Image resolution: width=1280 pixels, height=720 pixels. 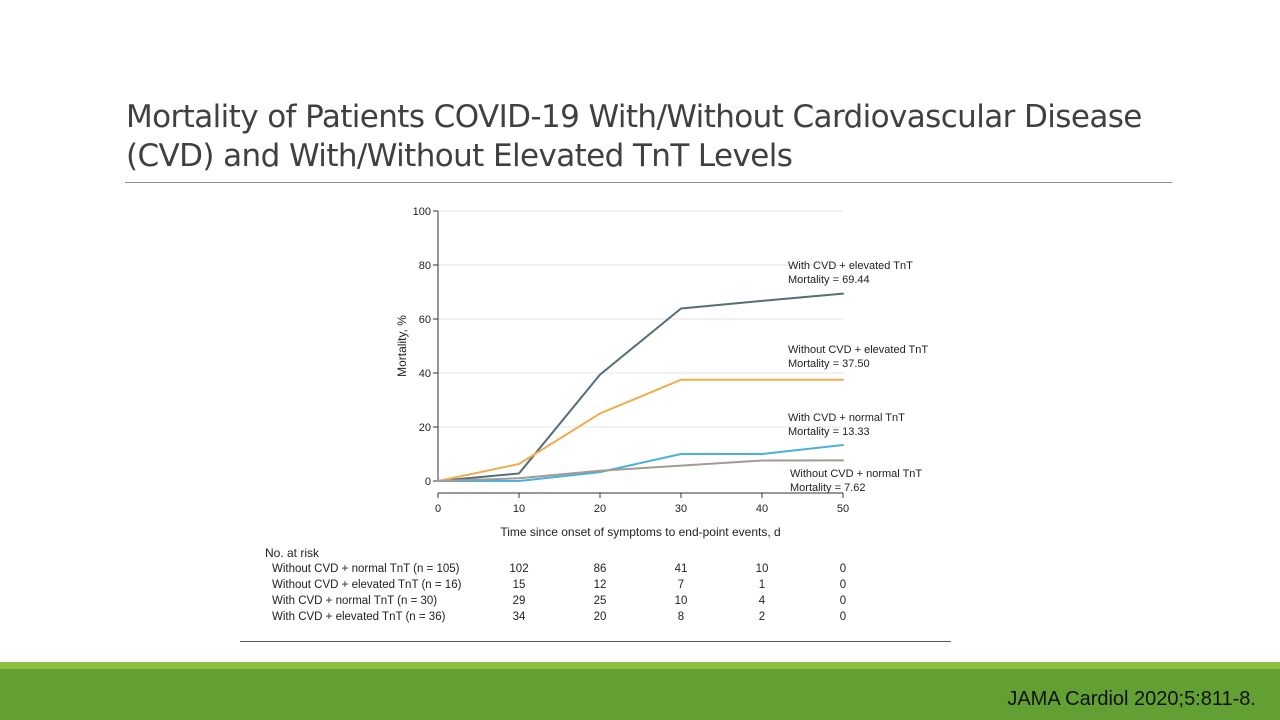 What do you see at coordinates (367, 585) in the screenshot?
I see `risk-row-label: Without CVD + elevated TnT (n = 16)` at bounding box center [367, 585].